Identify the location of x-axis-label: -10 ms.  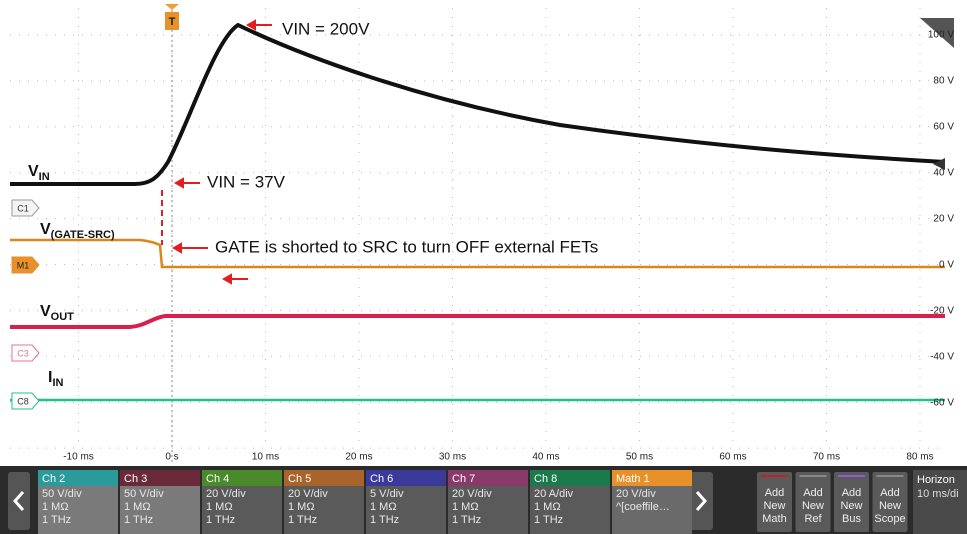
(78, 457).